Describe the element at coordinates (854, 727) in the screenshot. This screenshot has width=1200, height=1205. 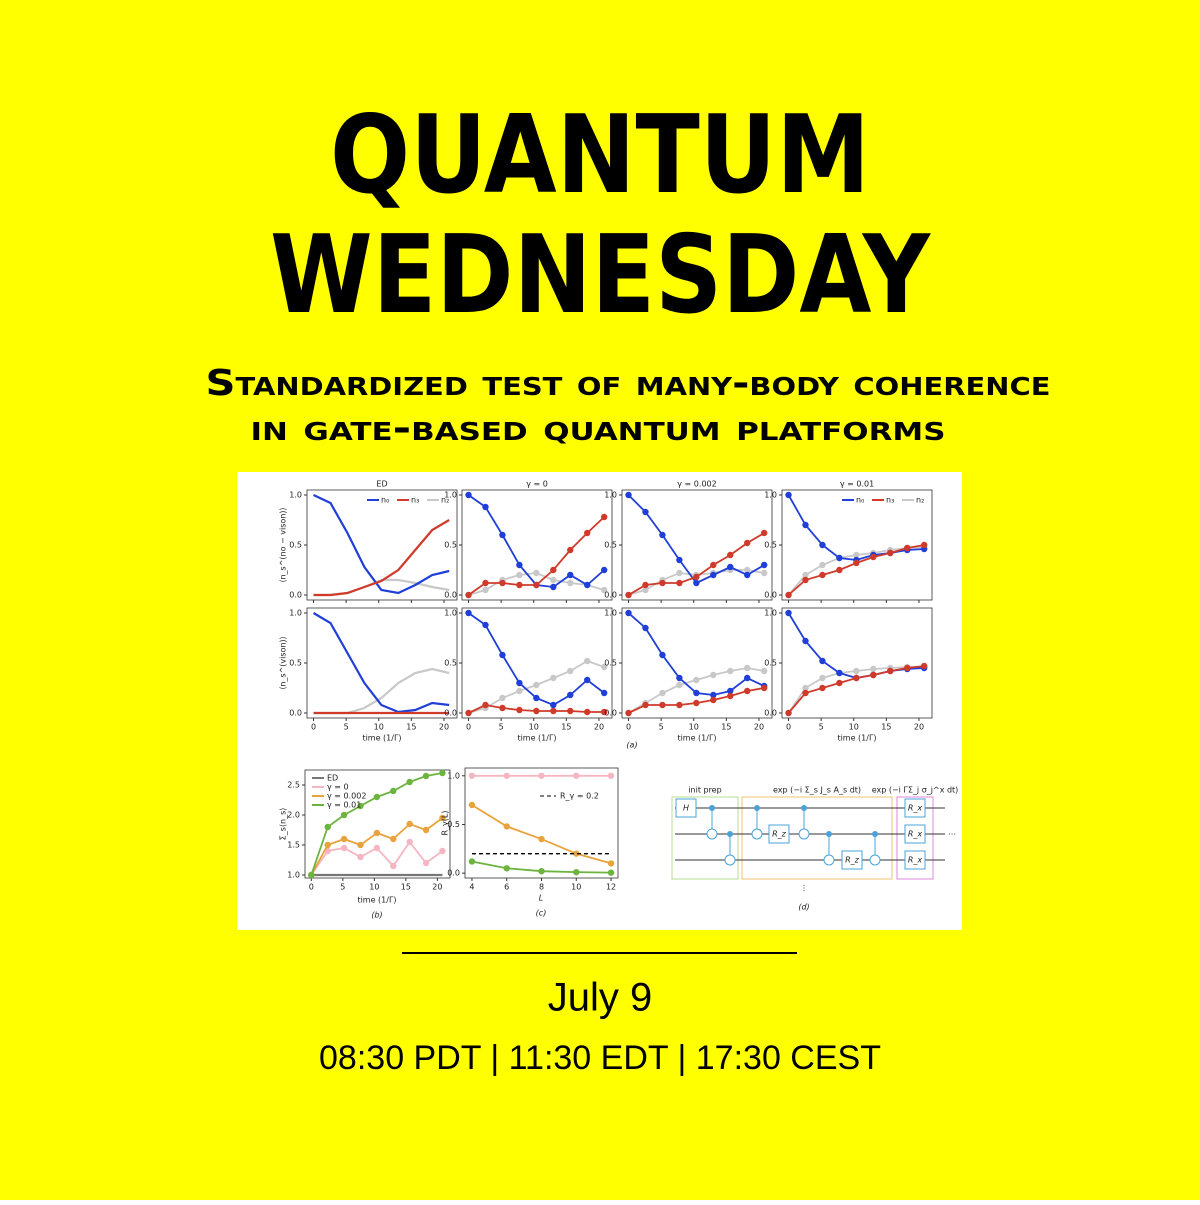
I see `x-tick-label: 10` at that location.